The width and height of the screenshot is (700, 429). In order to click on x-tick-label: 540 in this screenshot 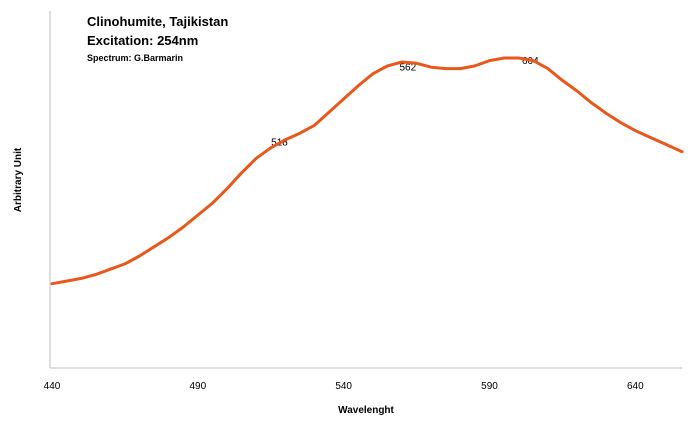, I will do `click(343, 386)`.